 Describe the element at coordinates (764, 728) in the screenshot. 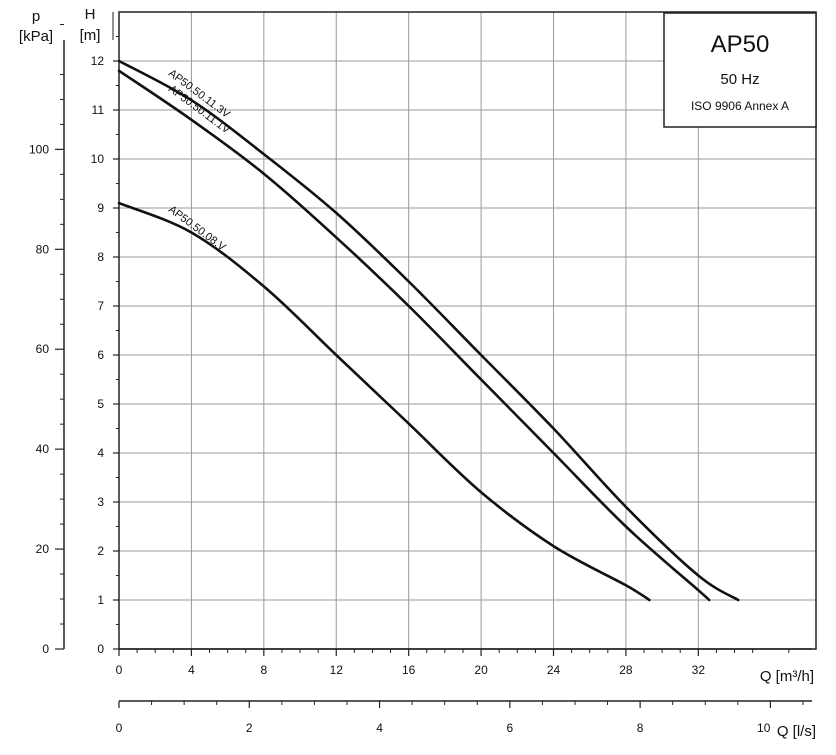

I see `q-ls-tick-label: 10` at that location.